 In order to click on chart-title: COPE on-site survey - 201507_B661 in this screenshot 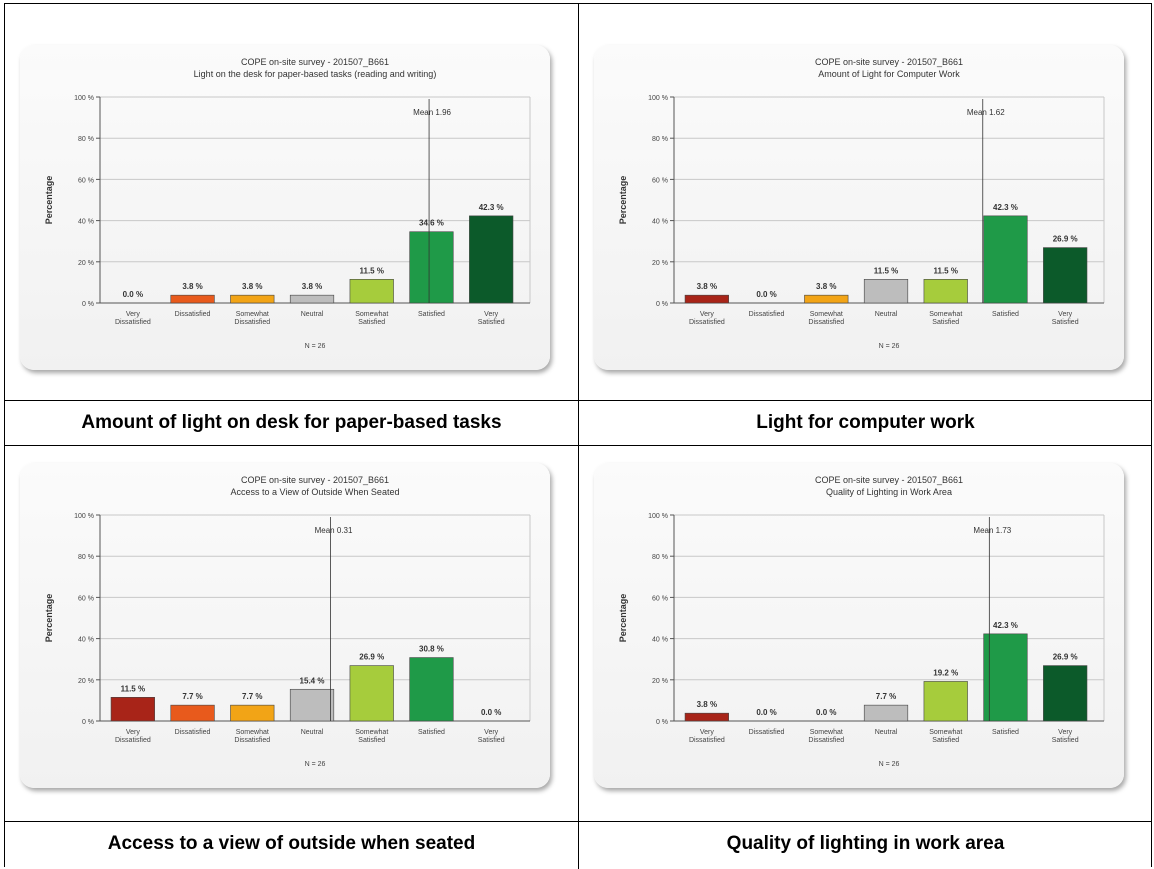, I will do `click(315, 480)`.